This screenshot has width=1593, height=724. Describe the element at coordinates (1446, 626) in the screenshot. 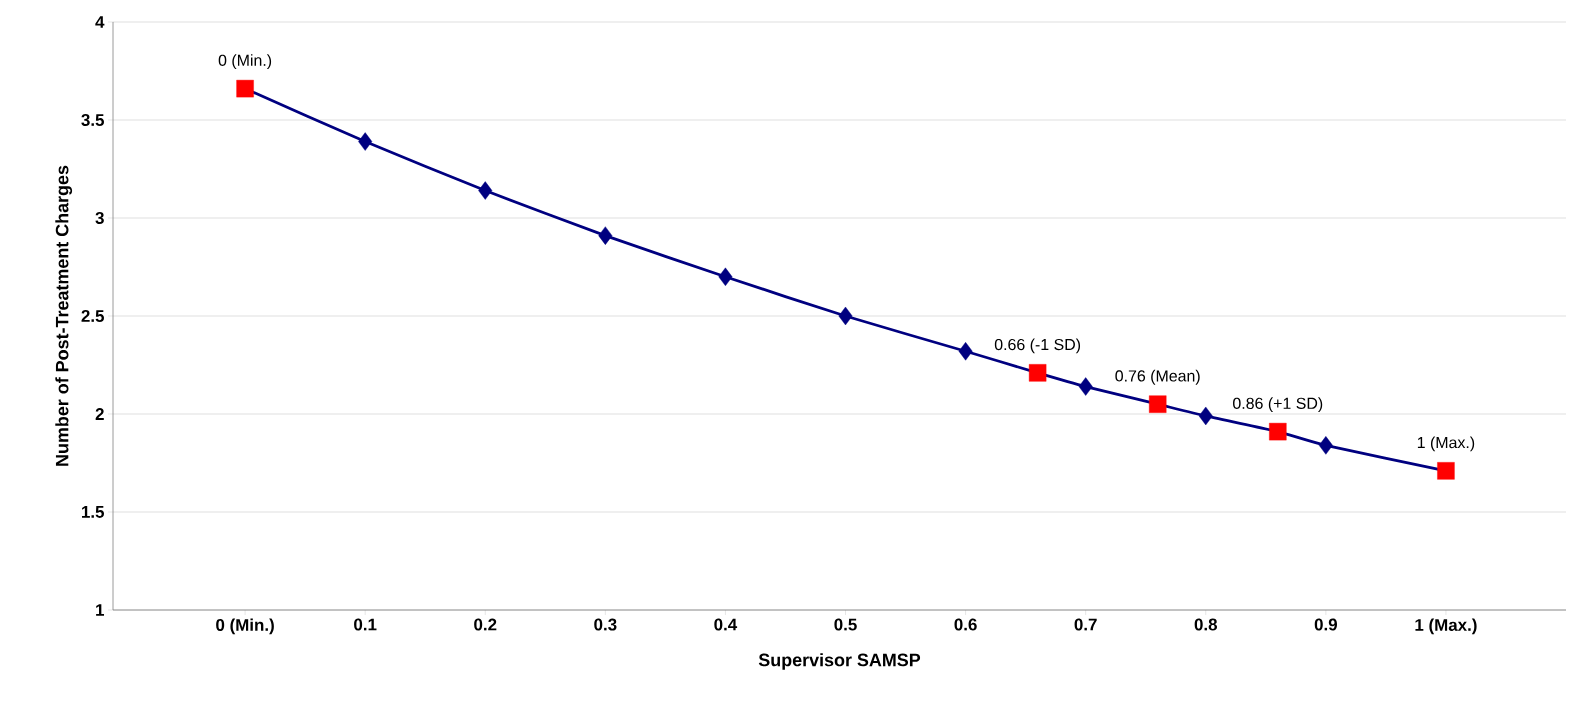

I see `x-tick-label: 1 (Max.)` at that location.